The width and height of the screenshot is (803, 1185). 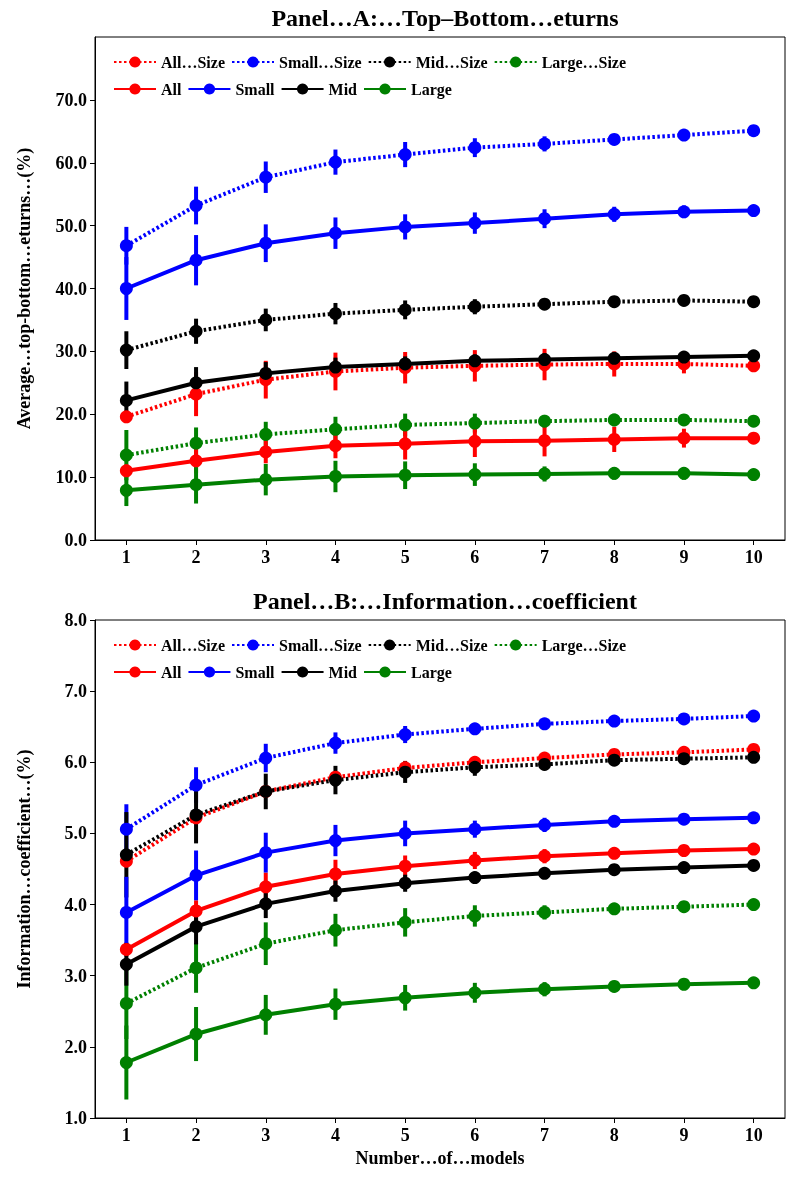 What do you see at coordinates (71, 288) in the screenshot?
I see `y-tick-label: 40.0` at bounding box center [71, 288].